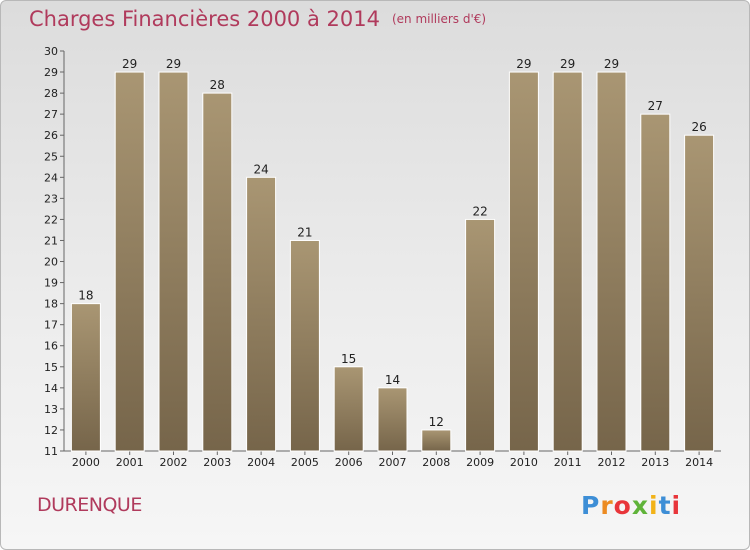  Describe the element at coordinates (51, 325) in the screenshot. I see `y-tick-label: 17` at that location.